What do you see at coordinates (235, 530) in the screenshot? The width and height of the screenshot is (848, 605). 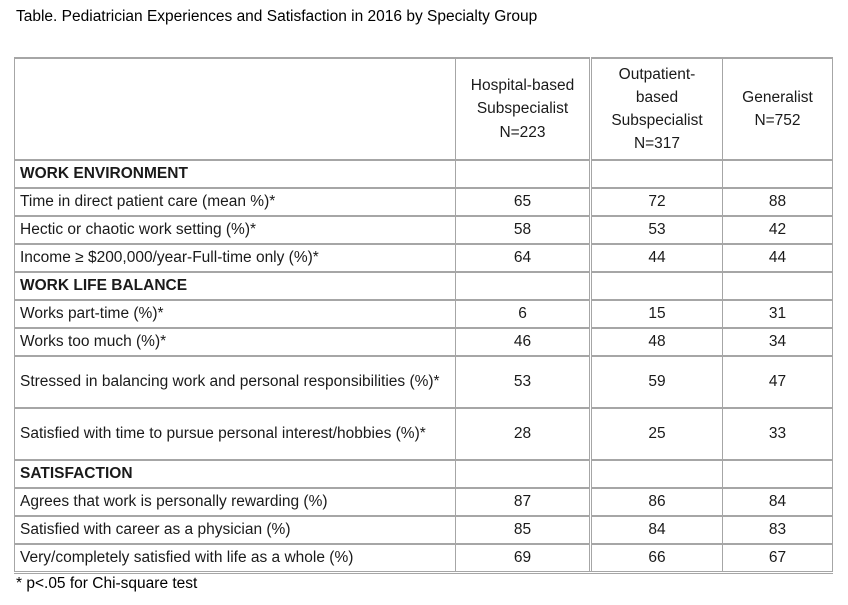 I see `row-label: Satisfied with career as a physician (%)` at bounding box center [235, 530].